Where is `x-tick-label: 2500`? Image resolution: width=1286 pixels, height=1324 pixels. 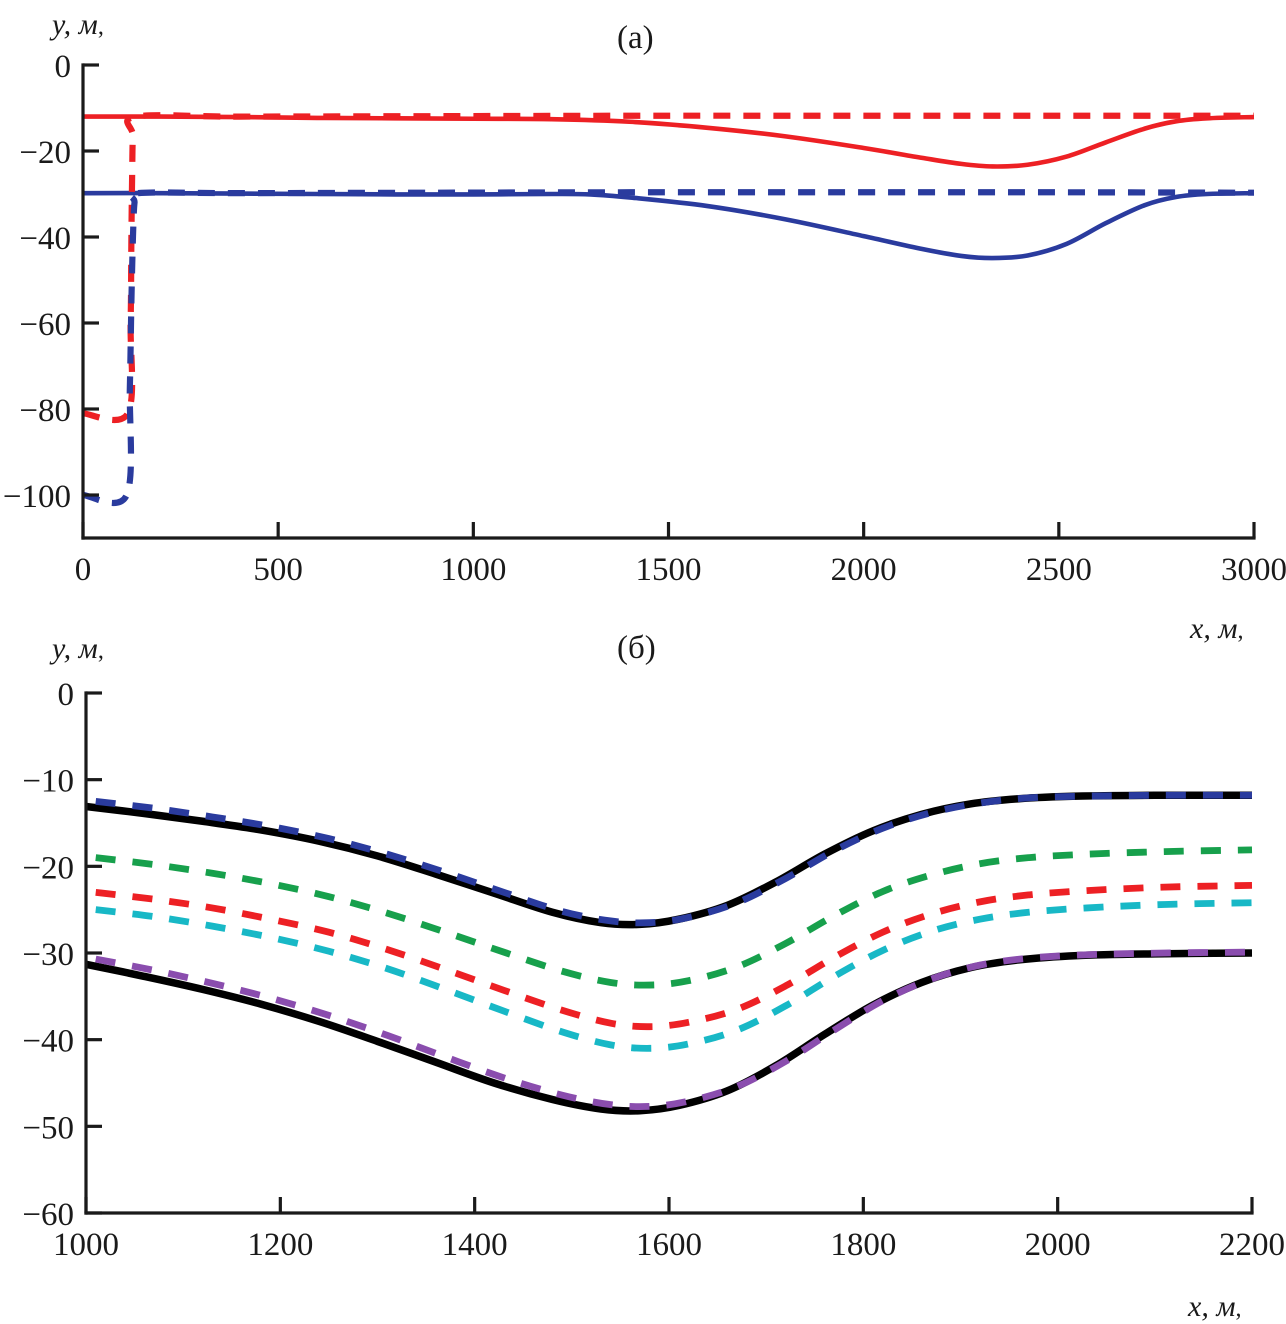
x-tick-label: 2500 is located at coordinates (1059, 570).